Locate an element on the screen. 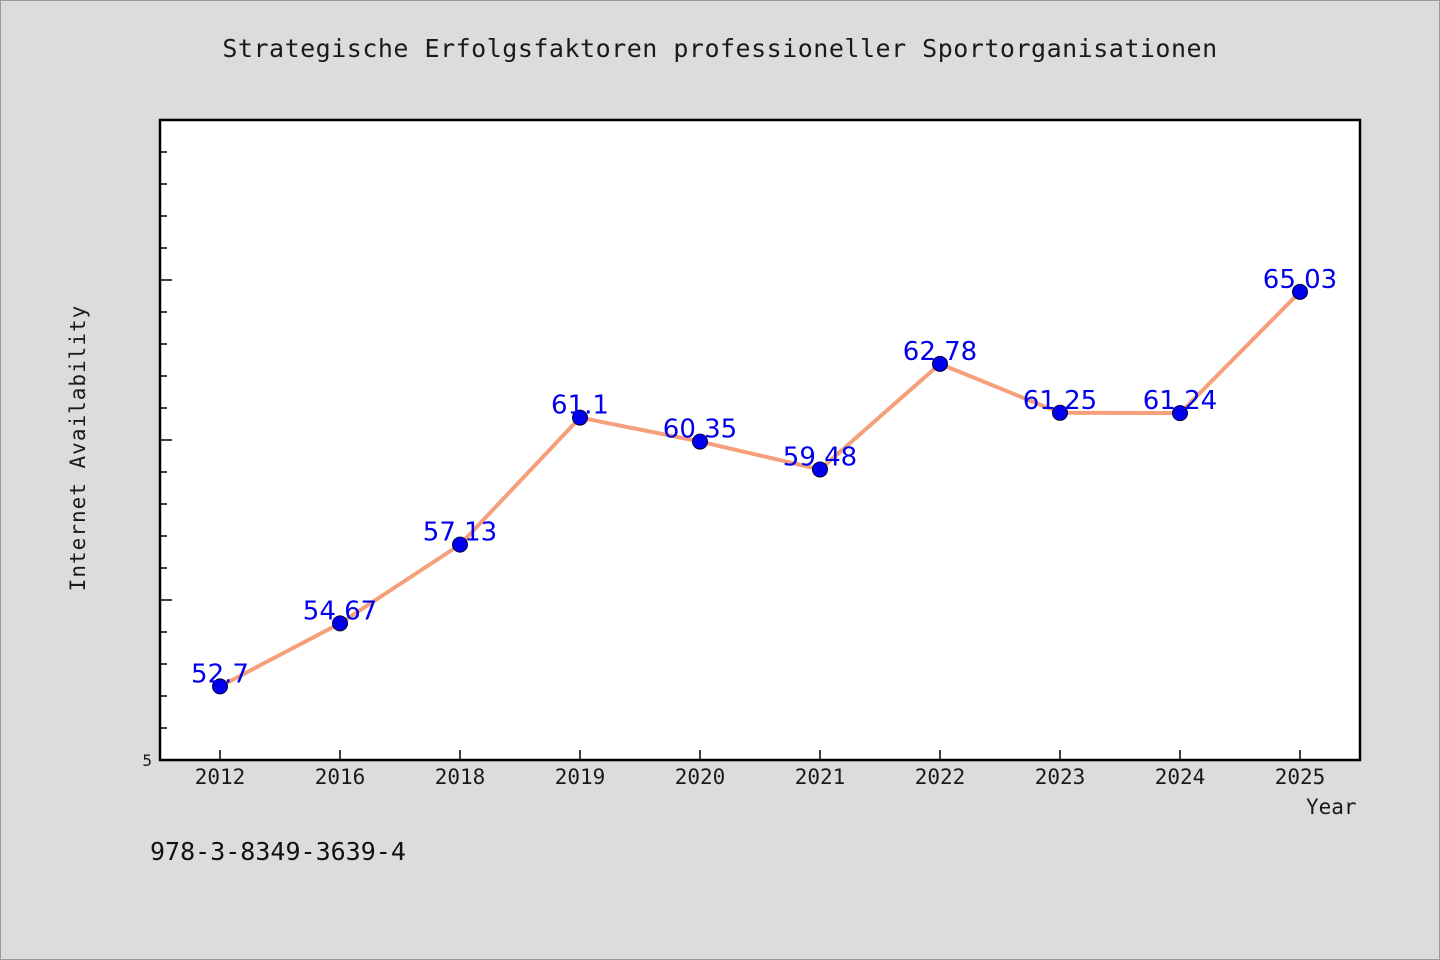 The width and height of the screenshot is (1440, 960). x-tick-label: 2020 is located at coordinates (700, 777).